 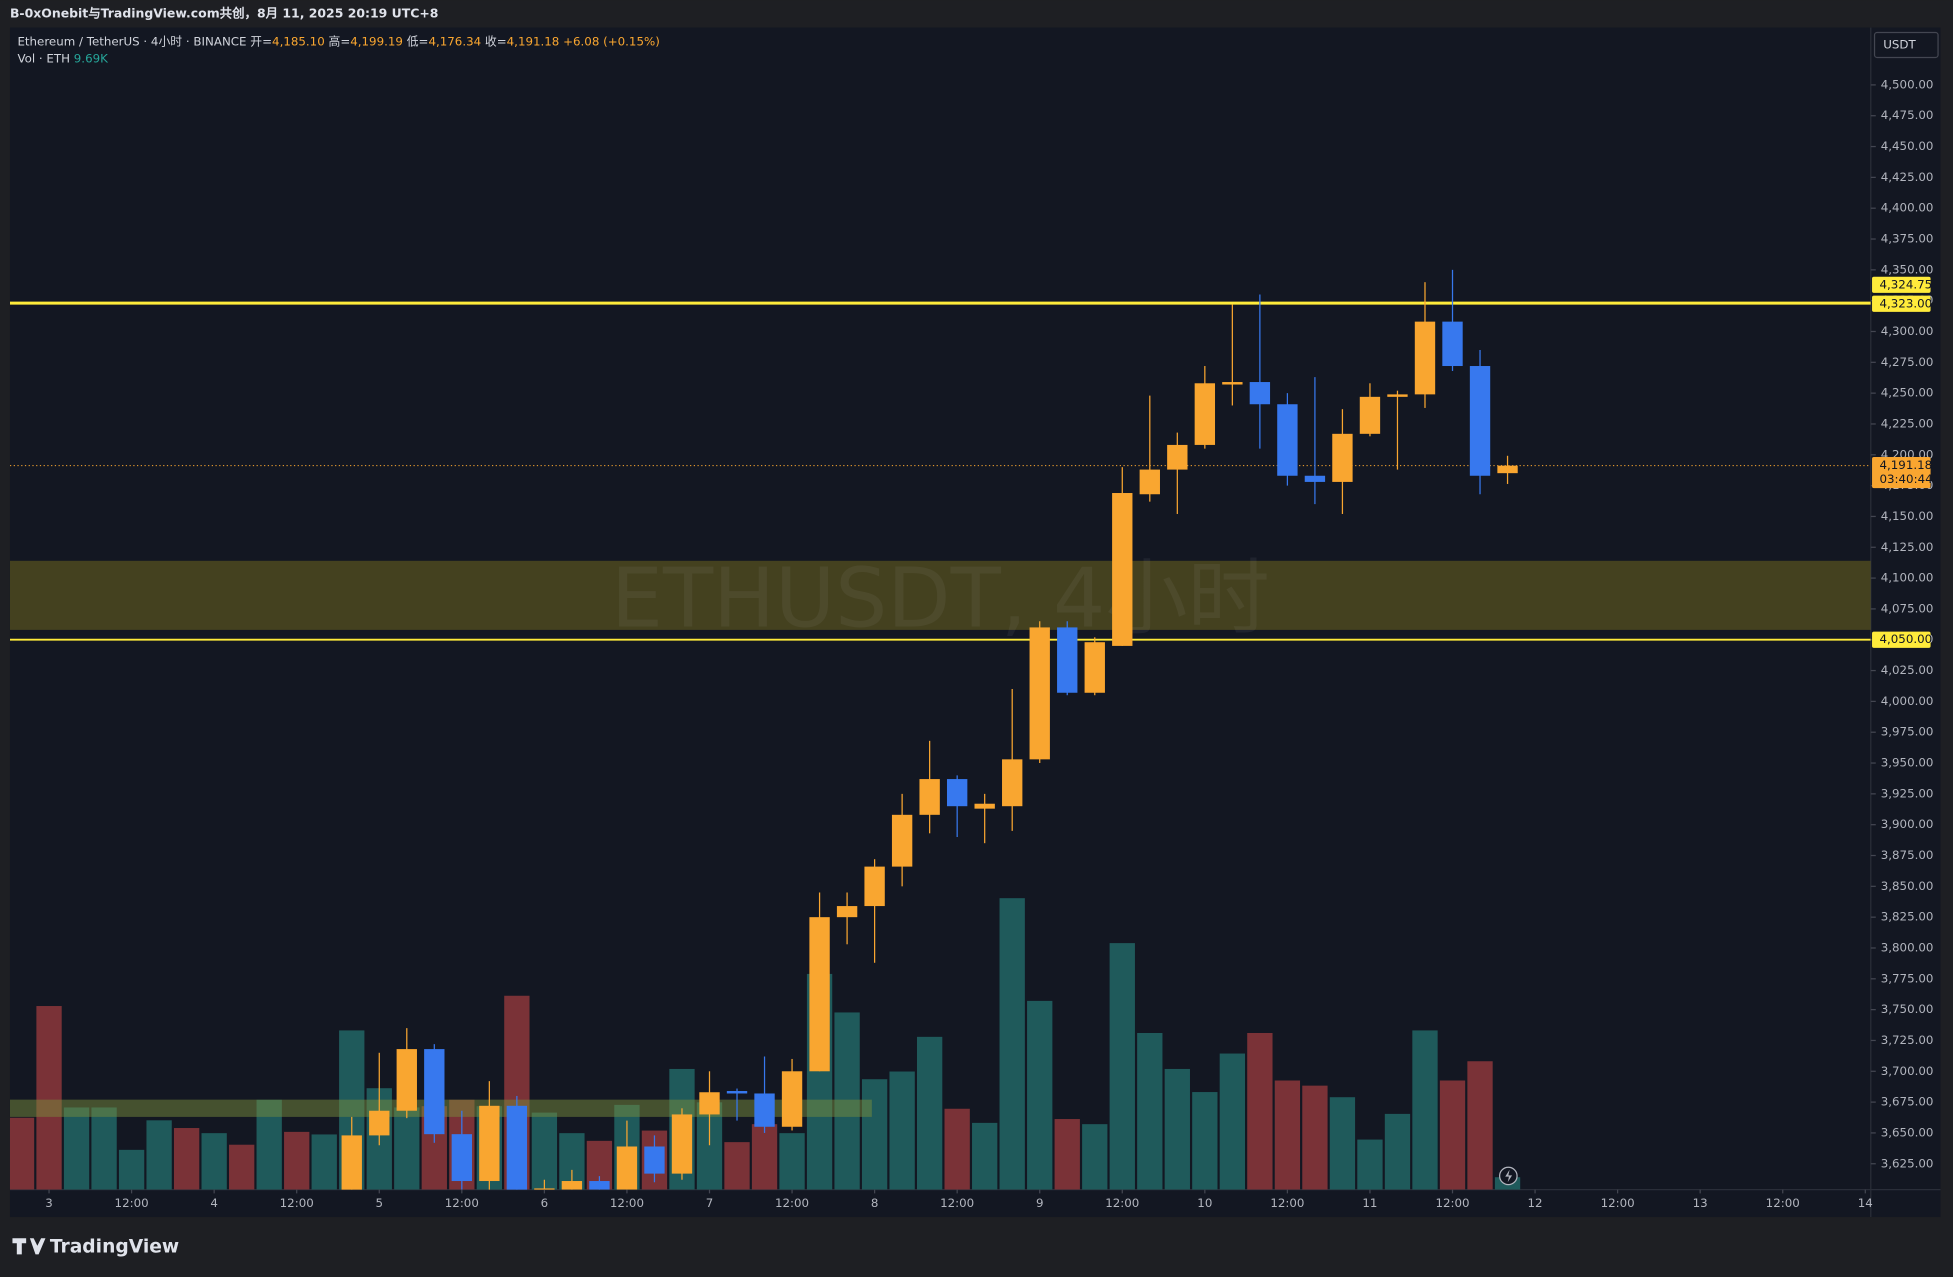 I want to click on y-tick-label: 3,875.00, so click(x=1907, y=855).